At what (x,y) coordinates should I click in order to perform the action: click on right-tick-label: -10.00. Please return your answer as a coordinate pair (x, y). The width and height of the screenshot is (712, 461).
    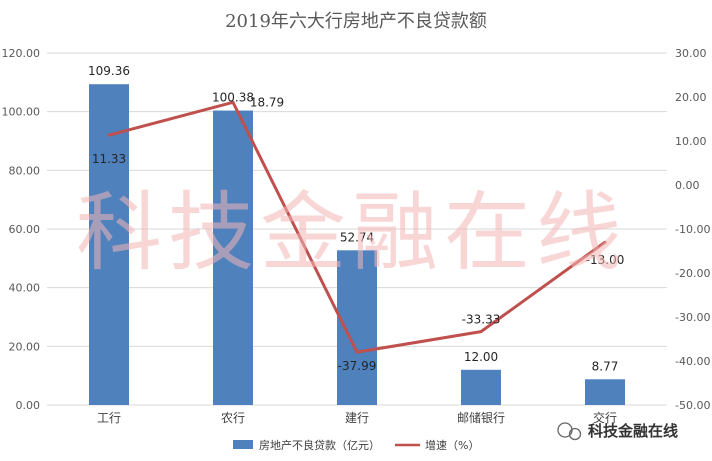
    Looking at the image, I should click on (692, 229).